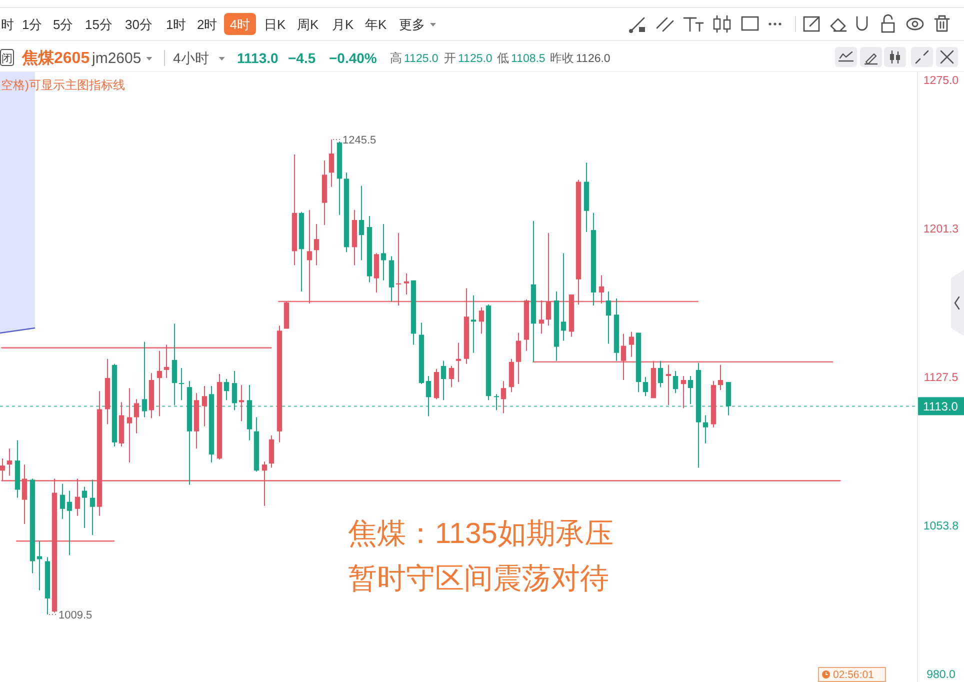 This screenshot has height=682, width=964. What do you see at coordinates (941, 674) in the screenshot?
I see `y-tick: 980.0` at bounding box center [941, 674].